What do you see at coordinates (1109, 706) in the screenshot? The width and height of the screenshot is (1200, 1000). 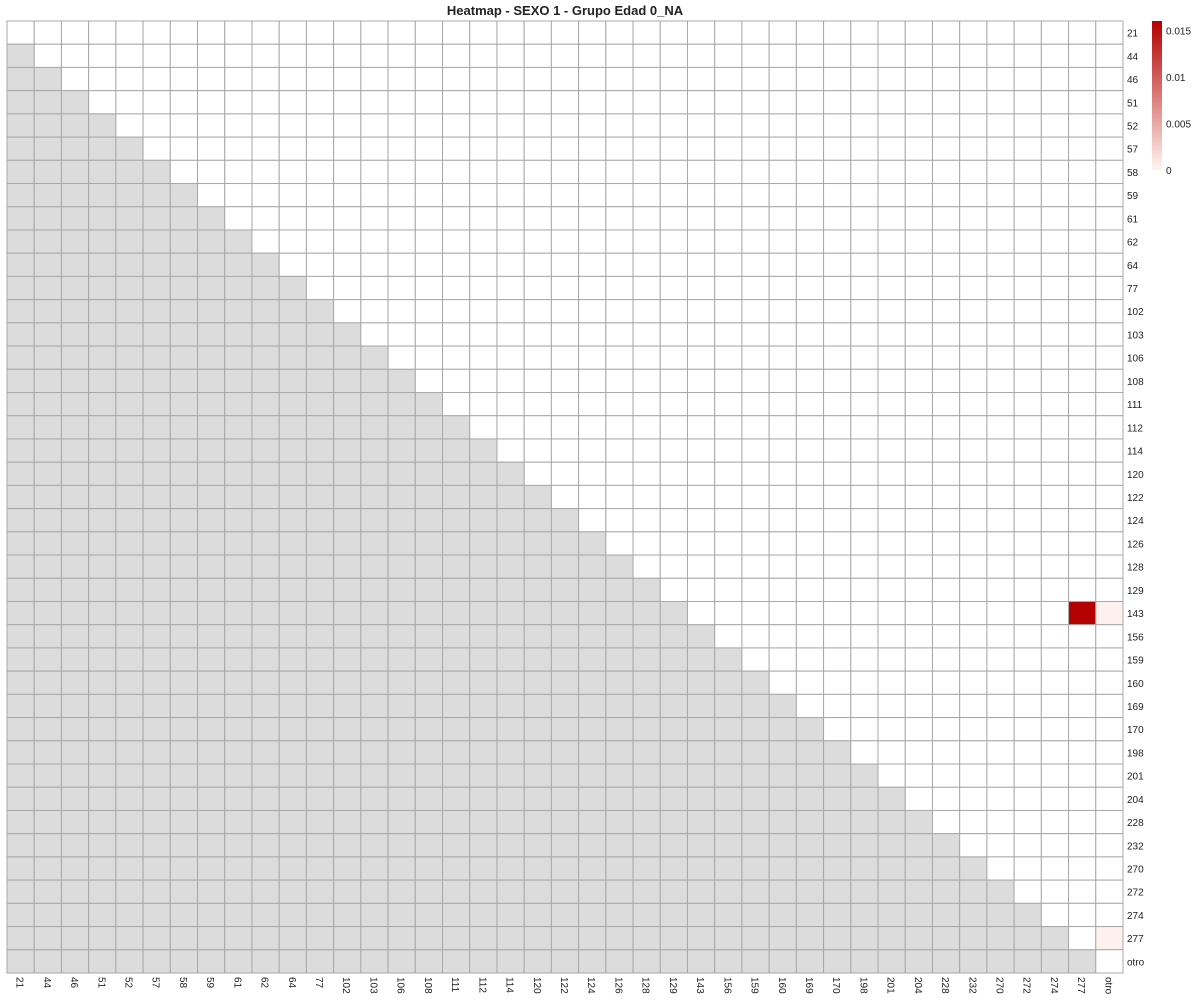 I see `heatmap-cell-169-otro` at bounding box center [1109, 706].